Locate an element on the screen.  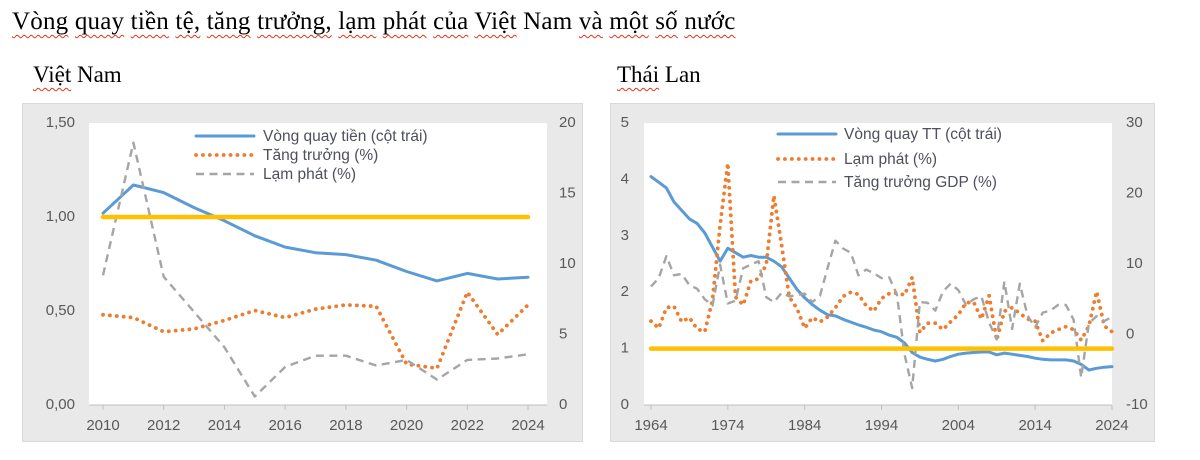
title-word: Lan is located at coordinates (682, 74).